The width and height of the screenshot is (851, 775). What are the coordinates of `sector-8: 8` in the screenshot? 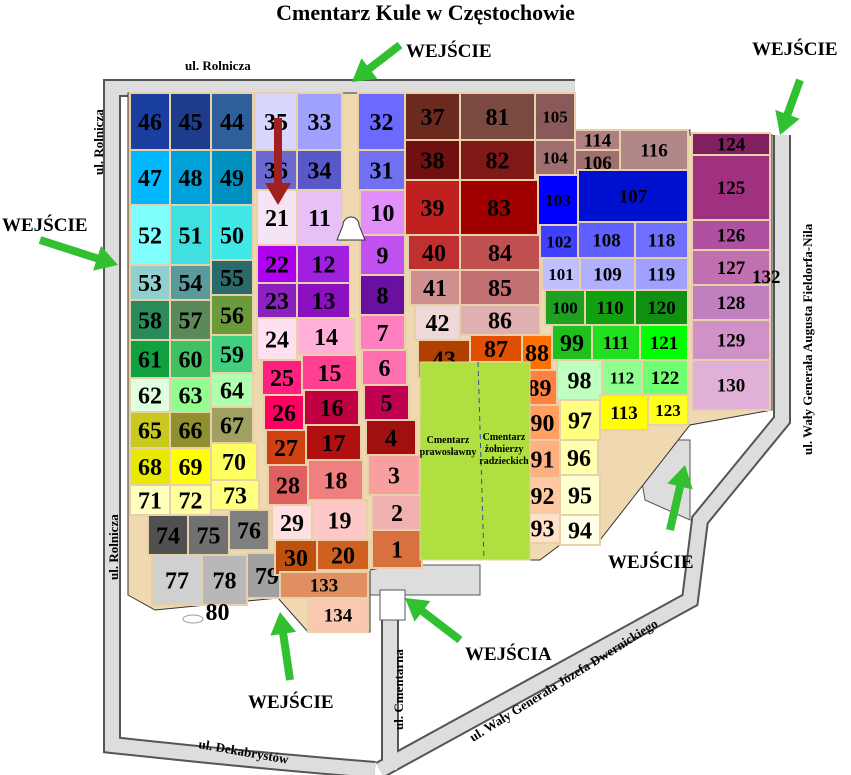 It's located at (382, 295).